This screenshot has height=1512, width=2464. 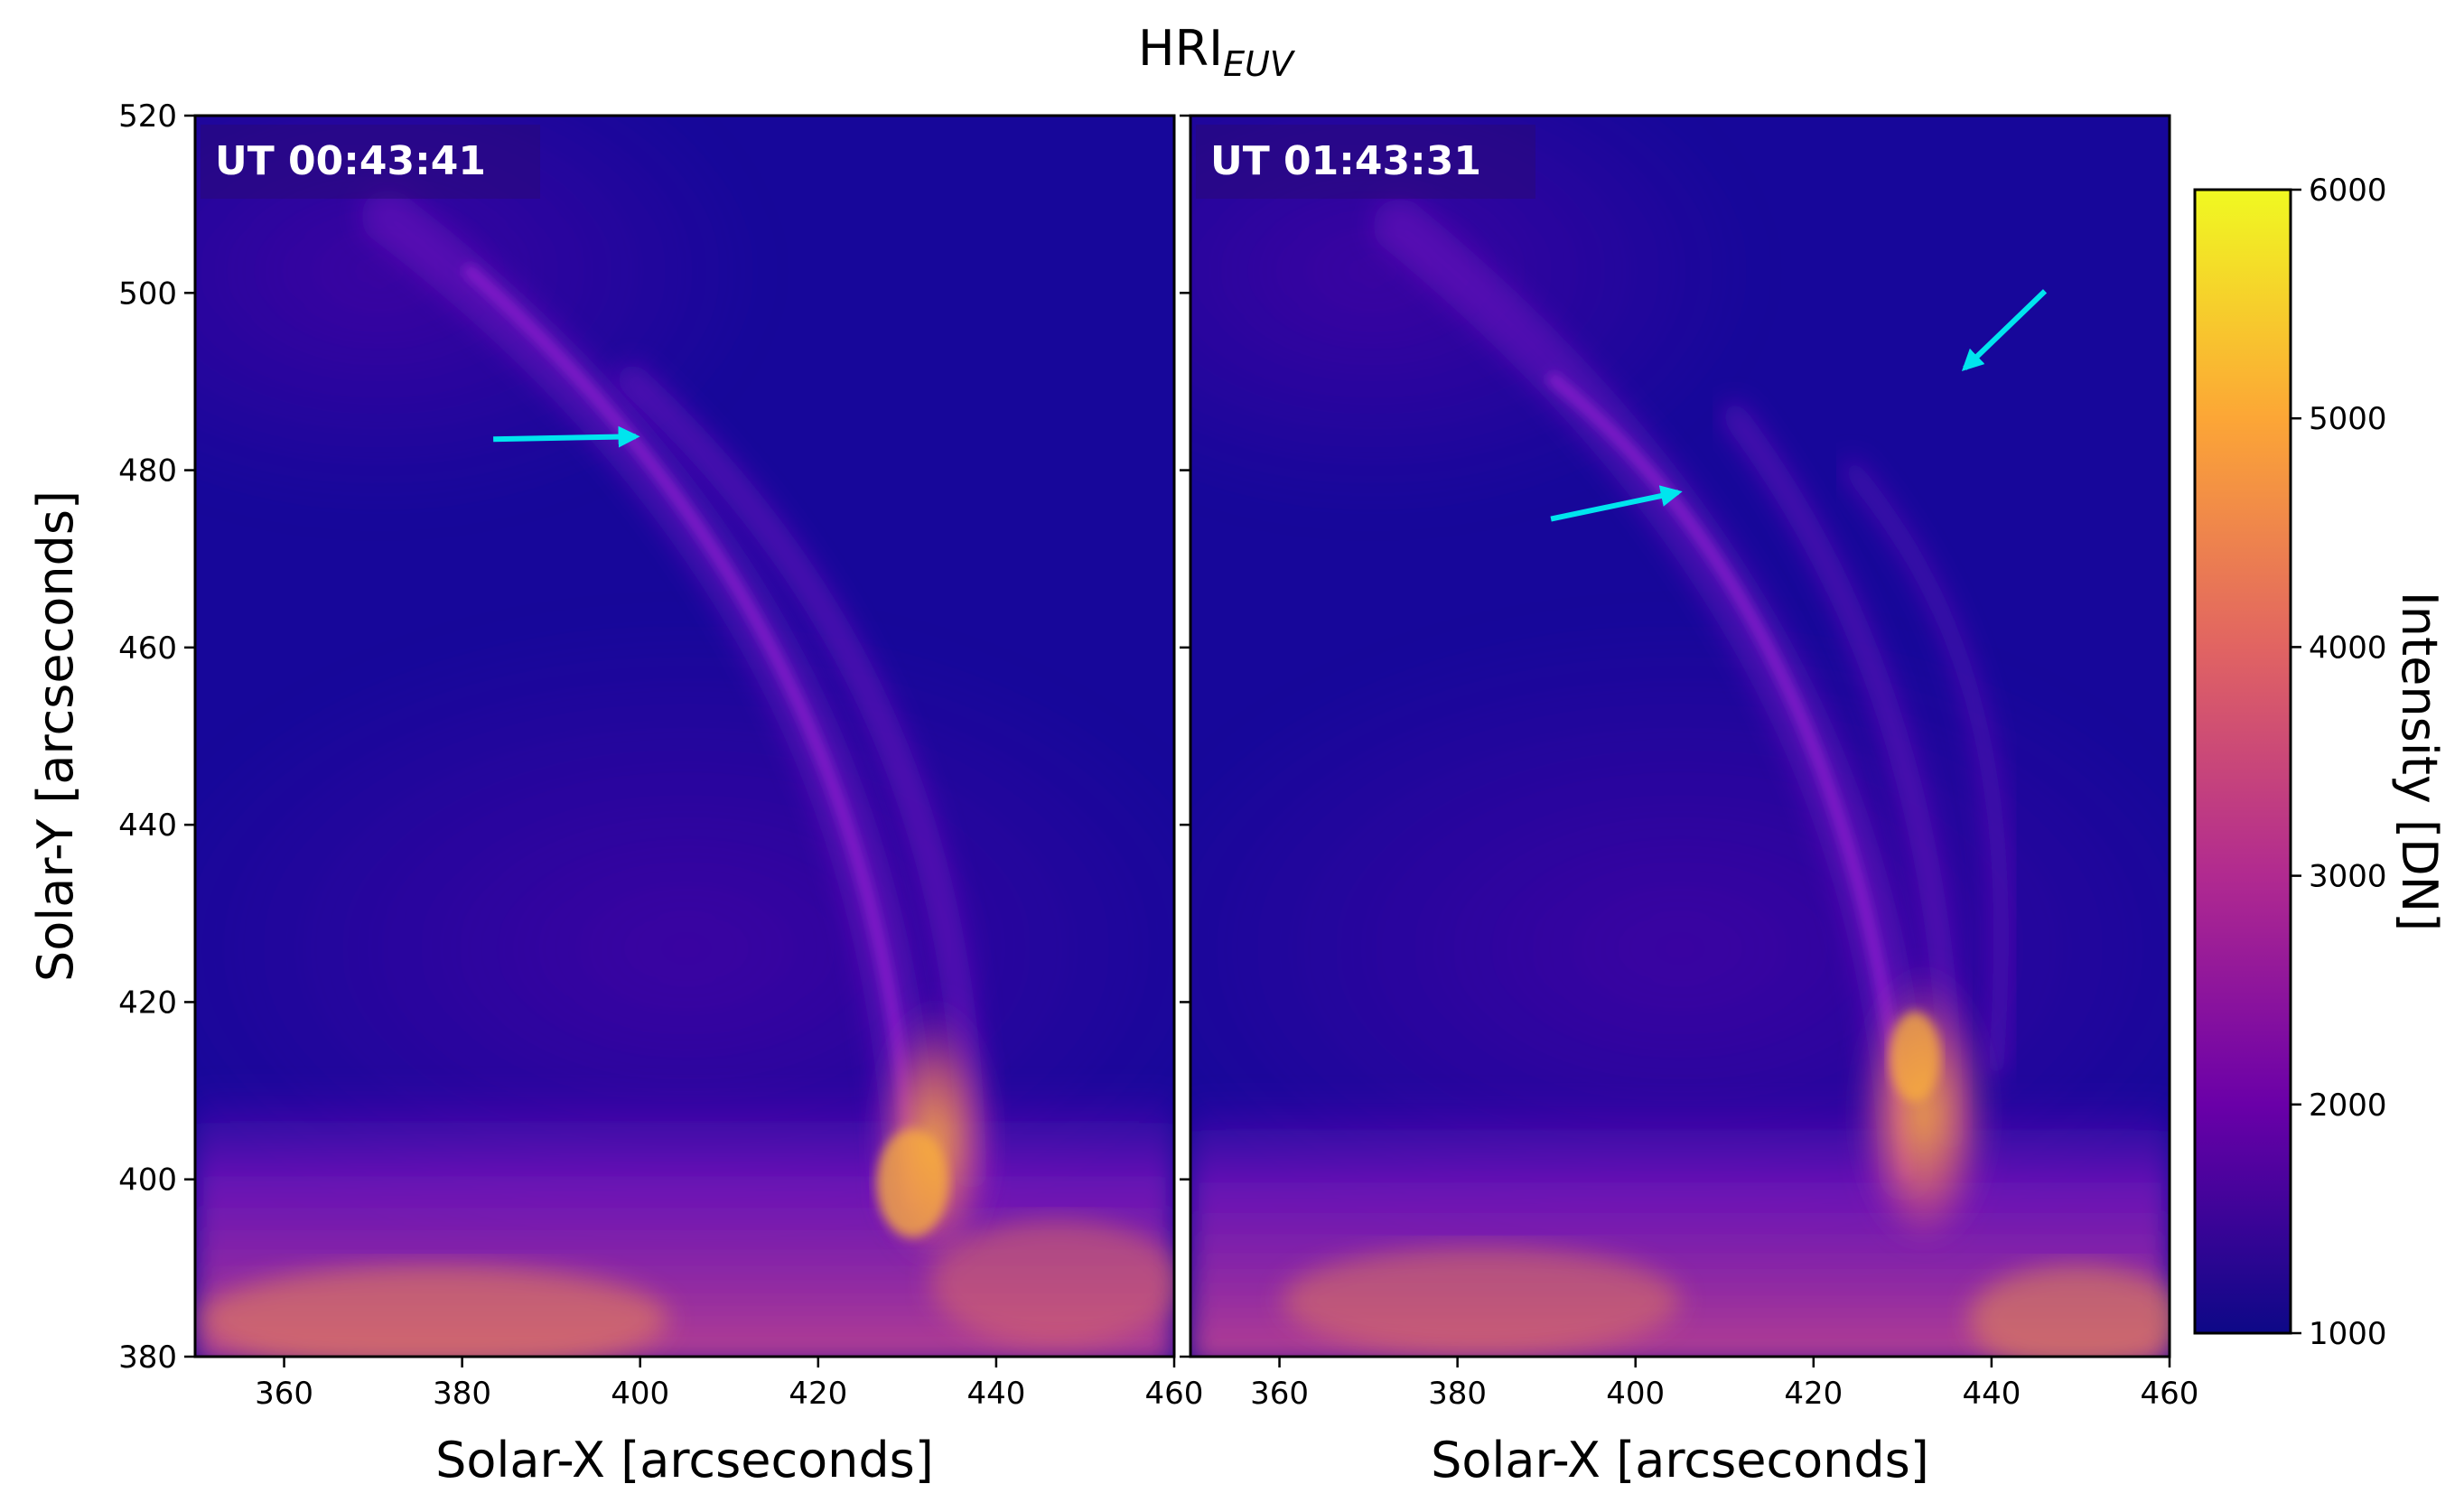 I want to click on right-x-tick-label: 360, so click(x=1279, y=1394).